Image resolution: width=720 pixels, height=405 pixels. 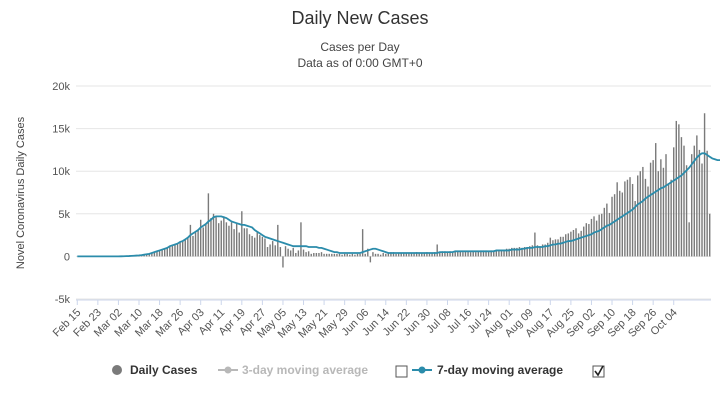 I want to click on y-axis-ticks: -5k 0 5k 10k 15k 20k, so click(x=61, y=193).